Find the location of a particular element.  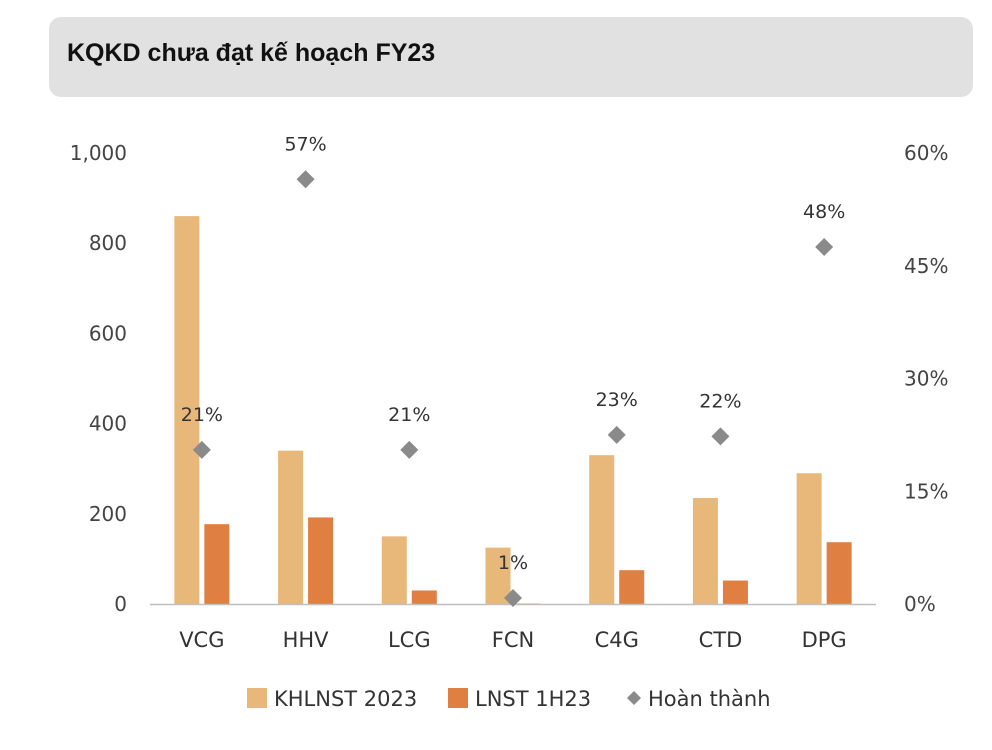

bar-khlnst-hhv is located at coordinates (291, 527).